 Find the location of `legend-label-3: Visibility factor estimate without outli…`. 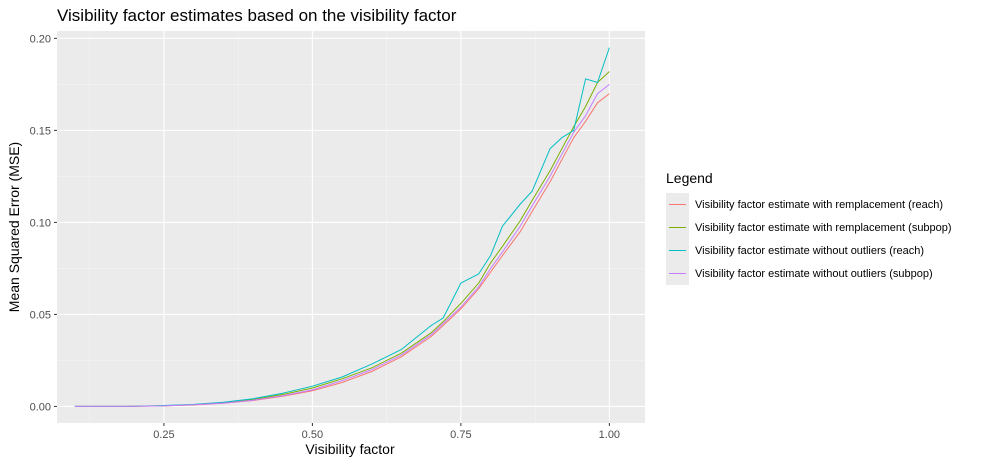

legend-label-3: Visibility factor estimate without outli… is located at coordinates (810, 250).